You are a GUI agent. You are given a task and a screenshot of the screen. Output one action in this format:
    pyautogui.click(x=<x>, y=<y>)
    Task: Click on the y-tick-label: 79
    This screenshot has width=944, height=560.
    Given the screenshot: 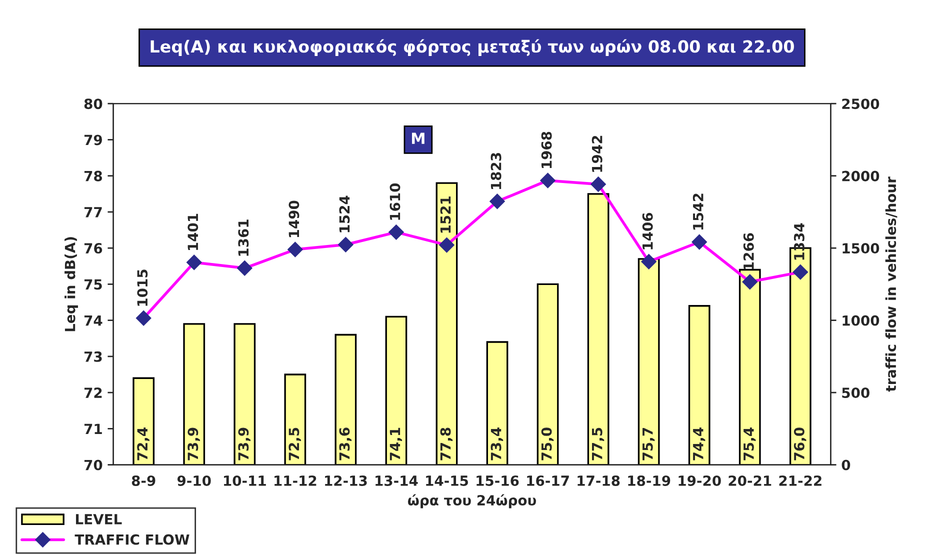 What is the action you would take?
    pyautogui.click(x=93, y=140)
    